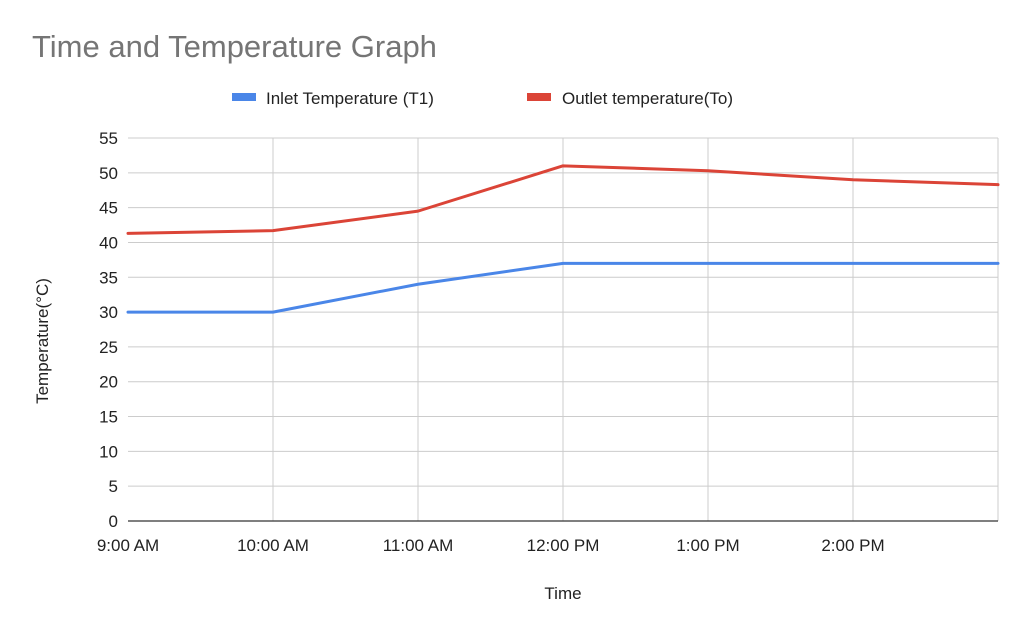  I want to click on x-tick-label: 2:00 PM, so click(852, 545).